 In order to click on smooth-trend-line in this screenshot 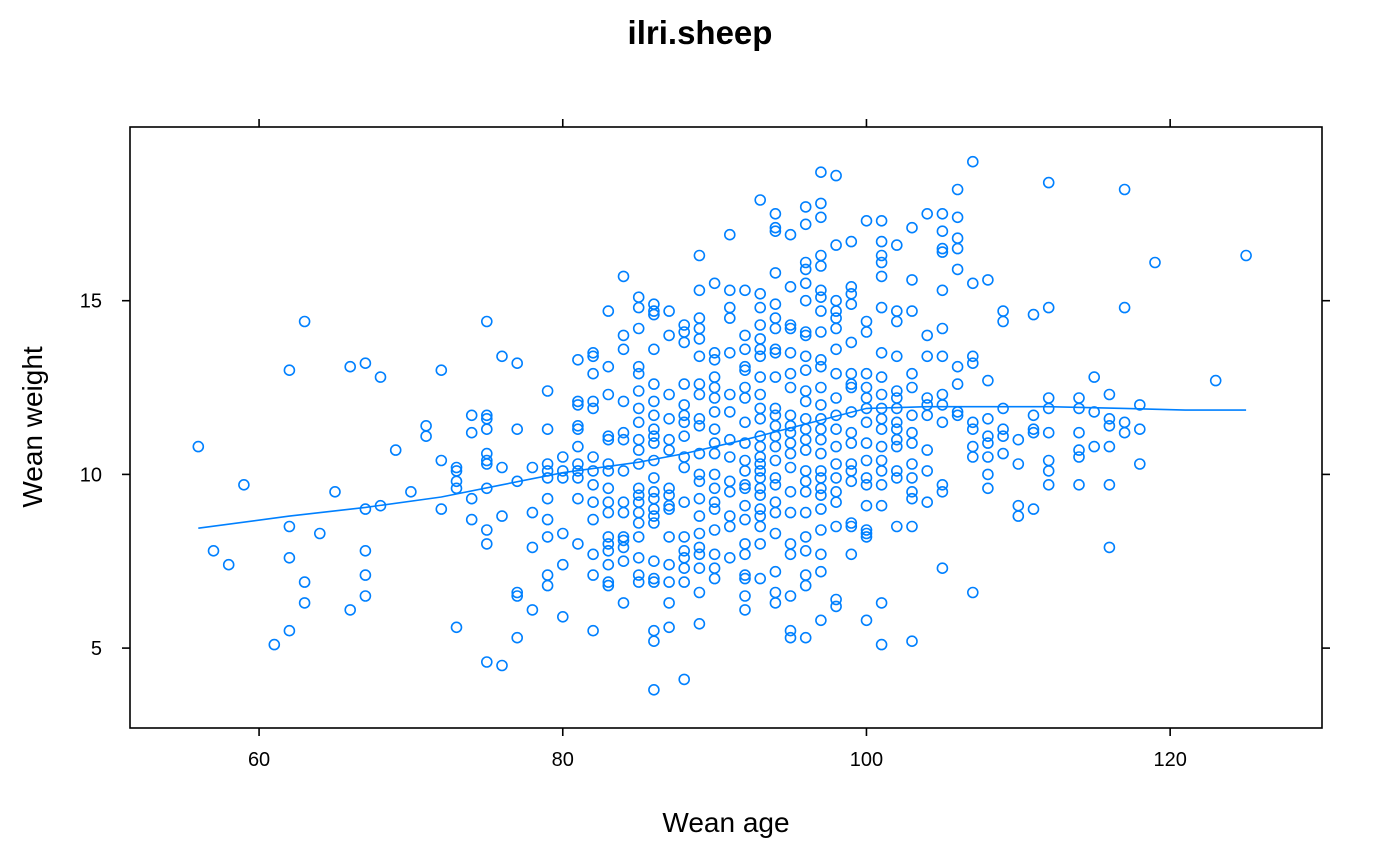, I will do `click(722, 467)`.